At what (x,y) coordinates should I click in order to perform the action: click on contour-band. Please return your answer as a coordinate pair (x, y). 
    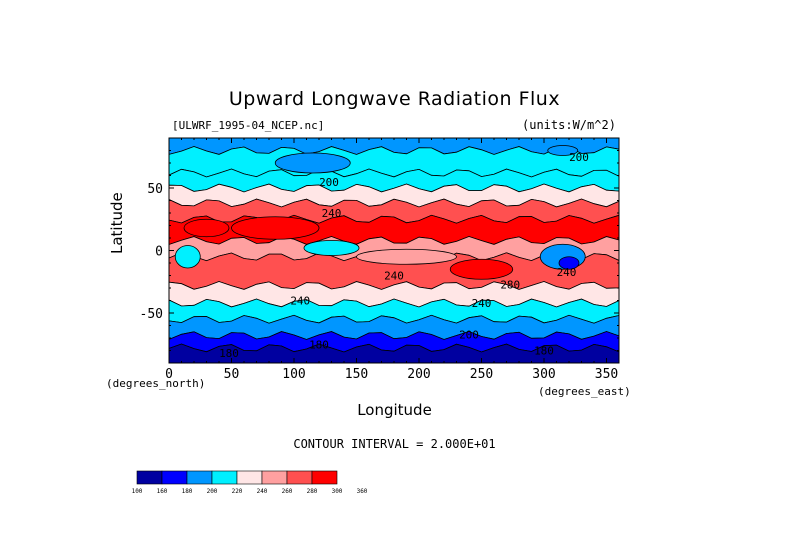
    Looking at the image, I should click on (394, 353).